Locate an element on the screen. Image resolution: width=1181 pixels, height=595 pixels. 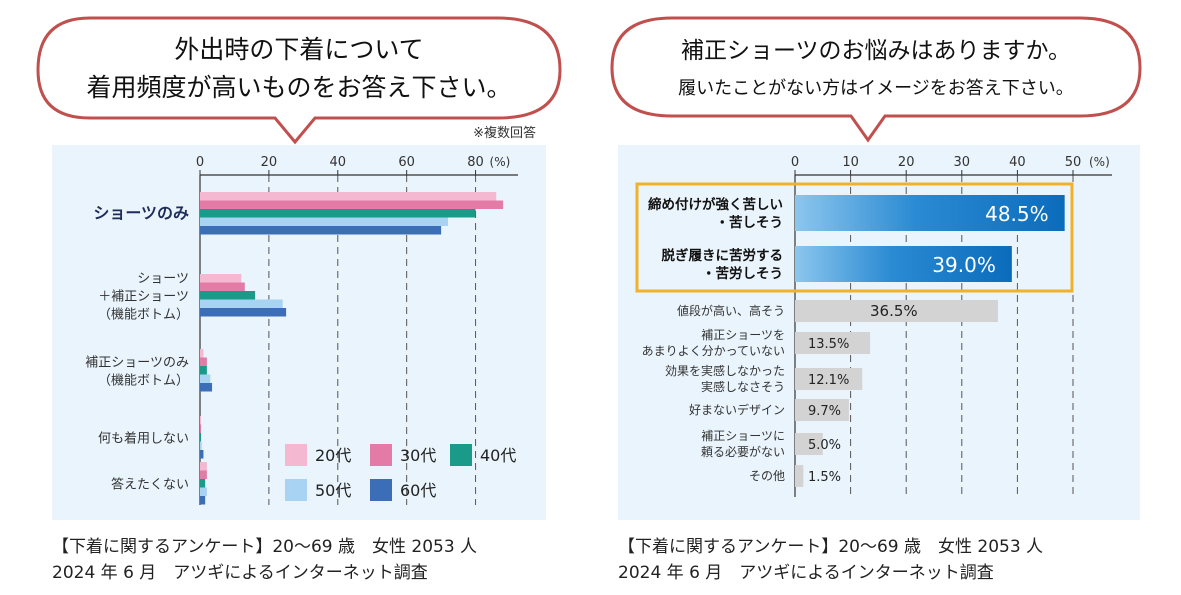
legend-swatch-40代 is located at coordinates (461, 455).